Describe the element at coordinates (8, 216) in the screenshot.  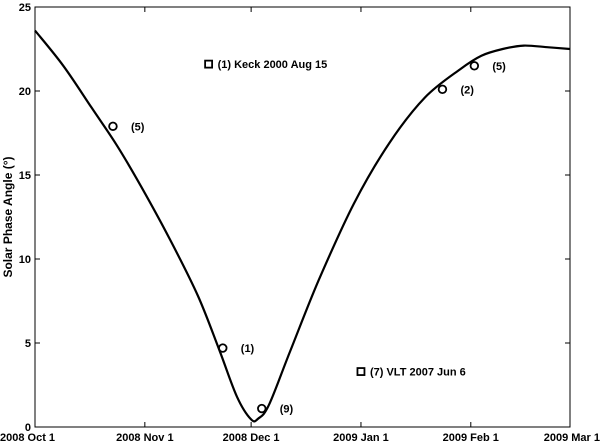
I see `y-axis-label: Solar Phase Angle (°)` at that location.